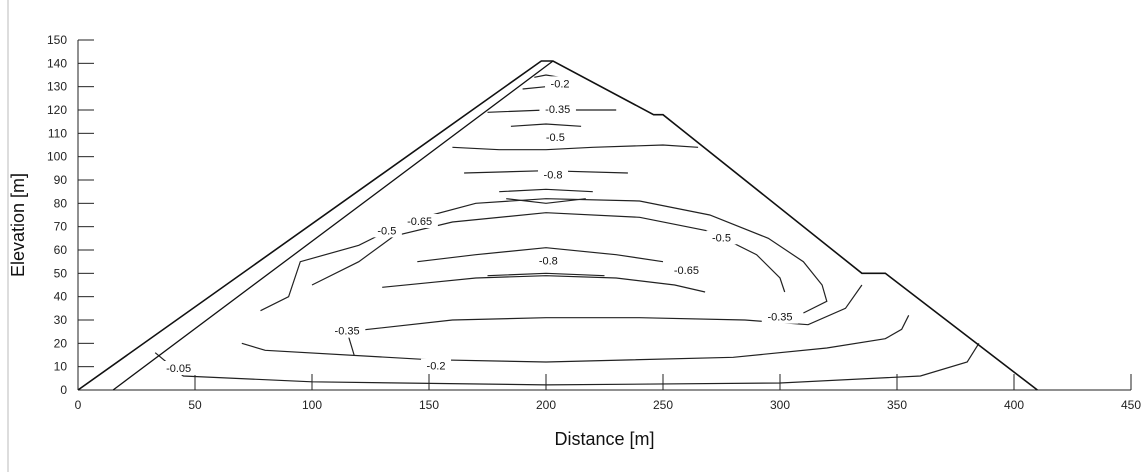 The height and width of the screenshot is (472, 1146). I want to click on y-tick-label: 120, so click(57, 110).